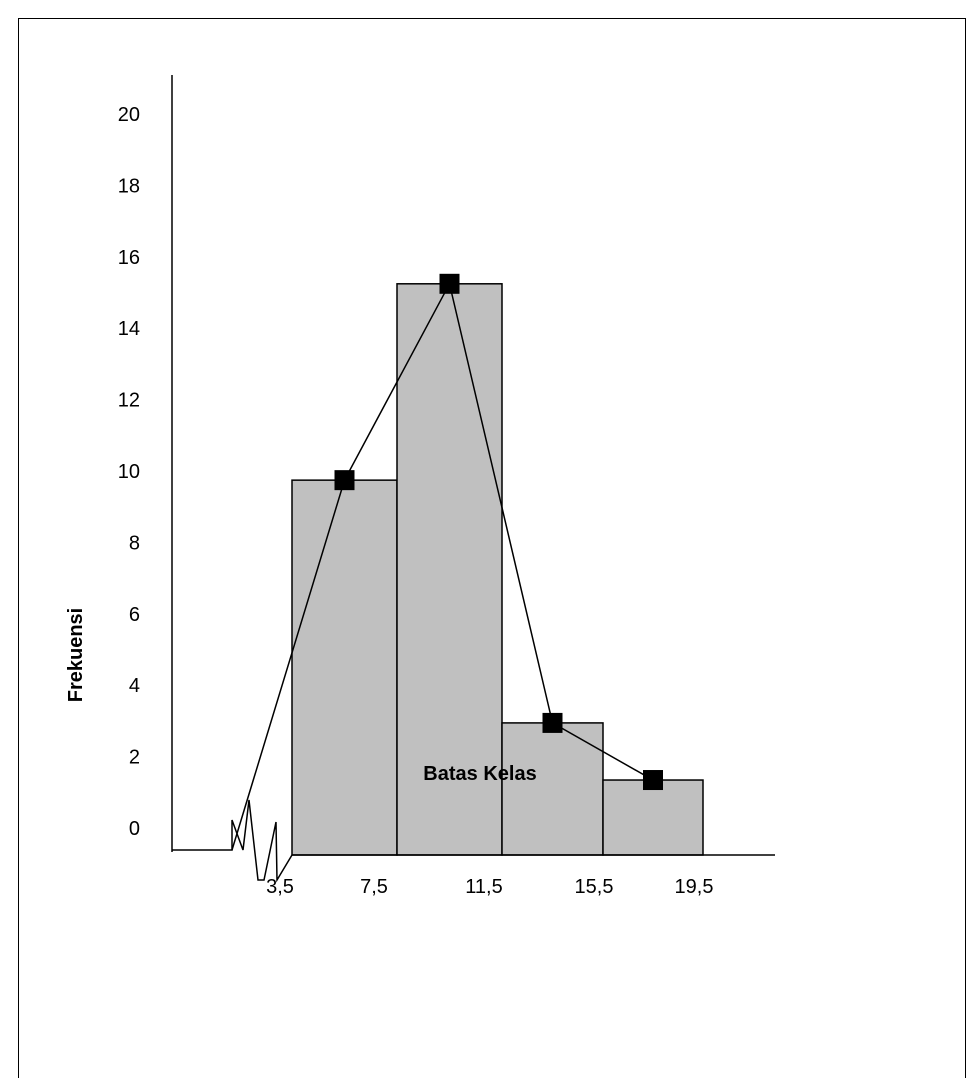 The width and height of the screenshot is (967, 1078). I want to click on x-tick-label: 11,5, so click(483, 887).